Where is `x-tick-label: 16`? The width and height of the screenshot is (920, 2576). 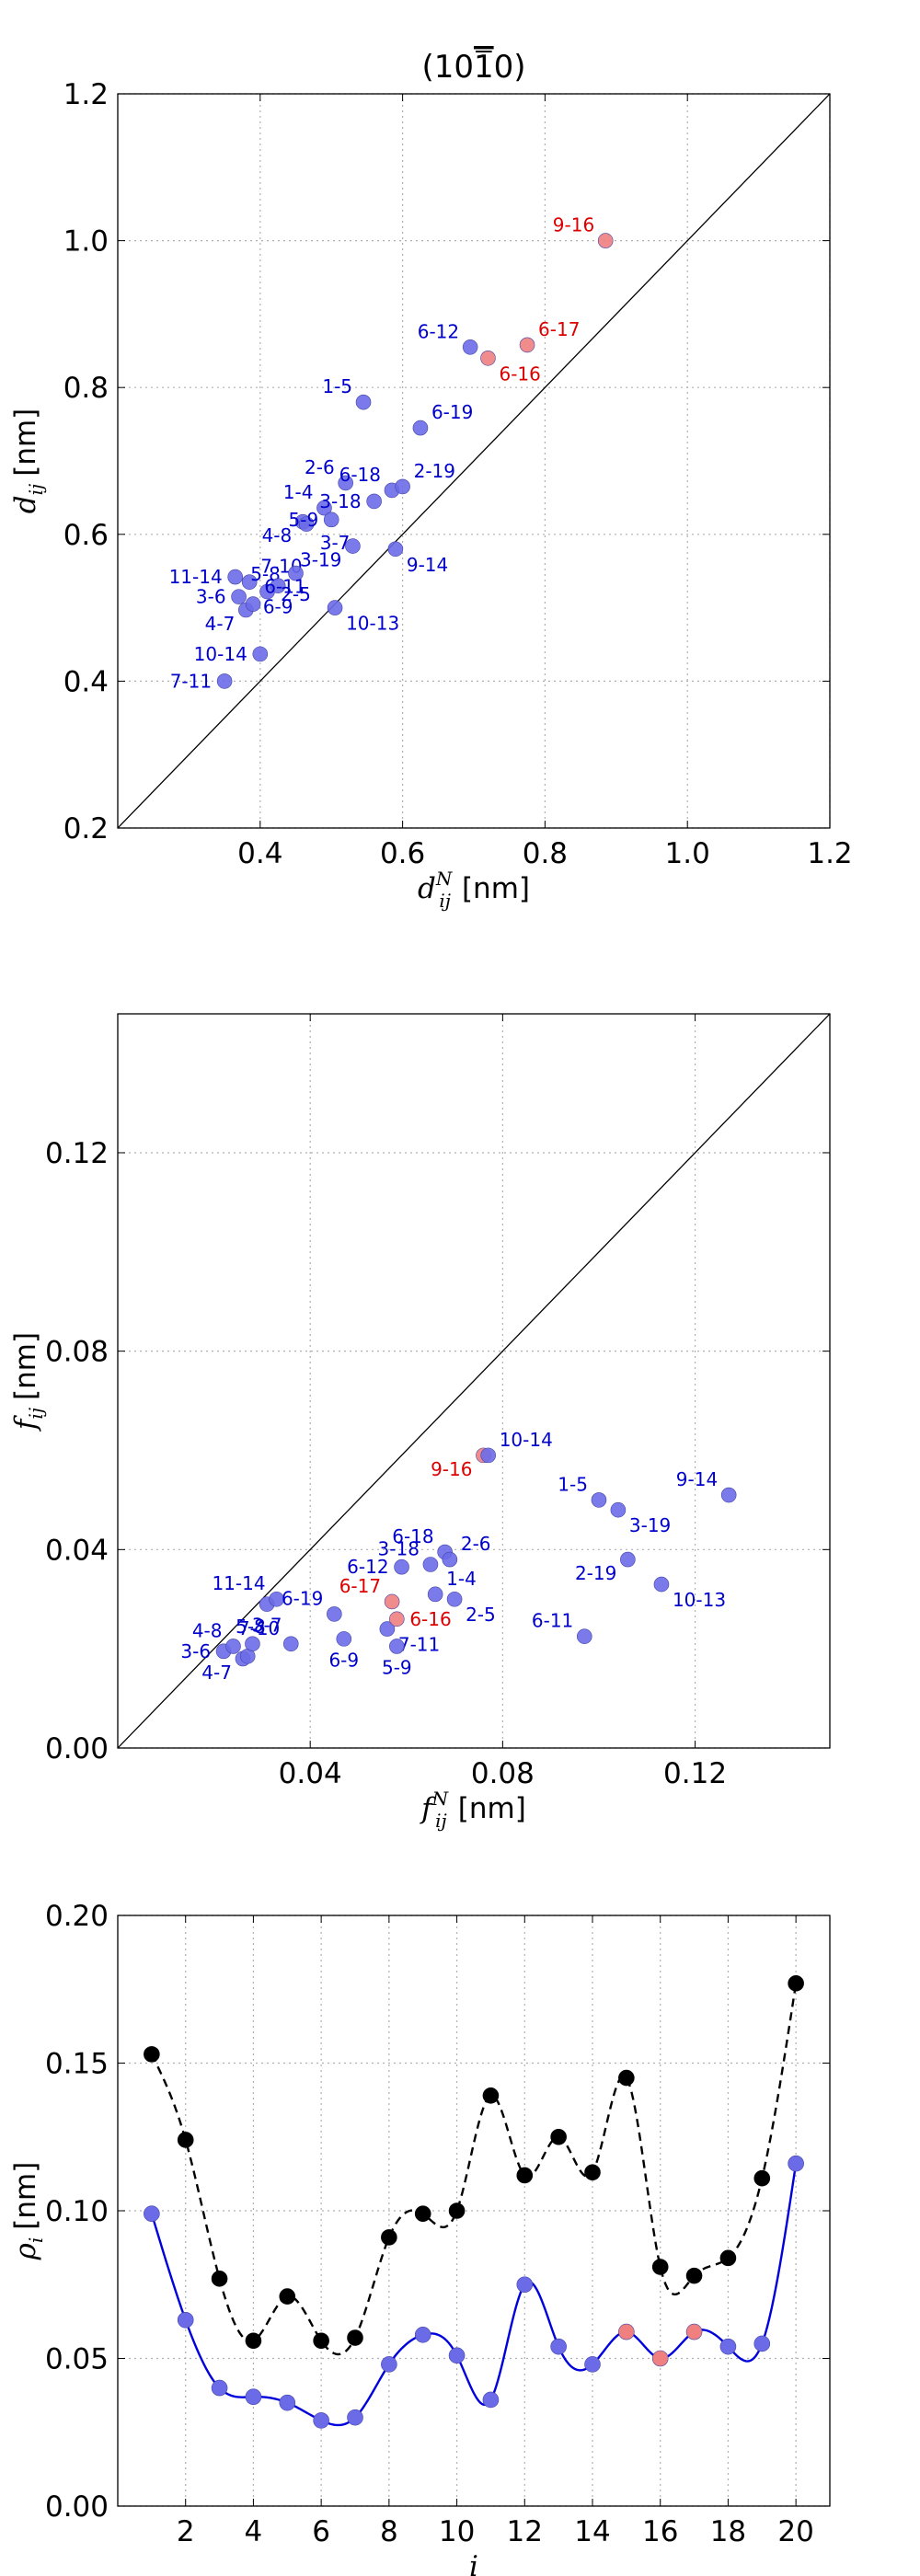
x-tick-label: 16 is located at coordinates (660, 2531).